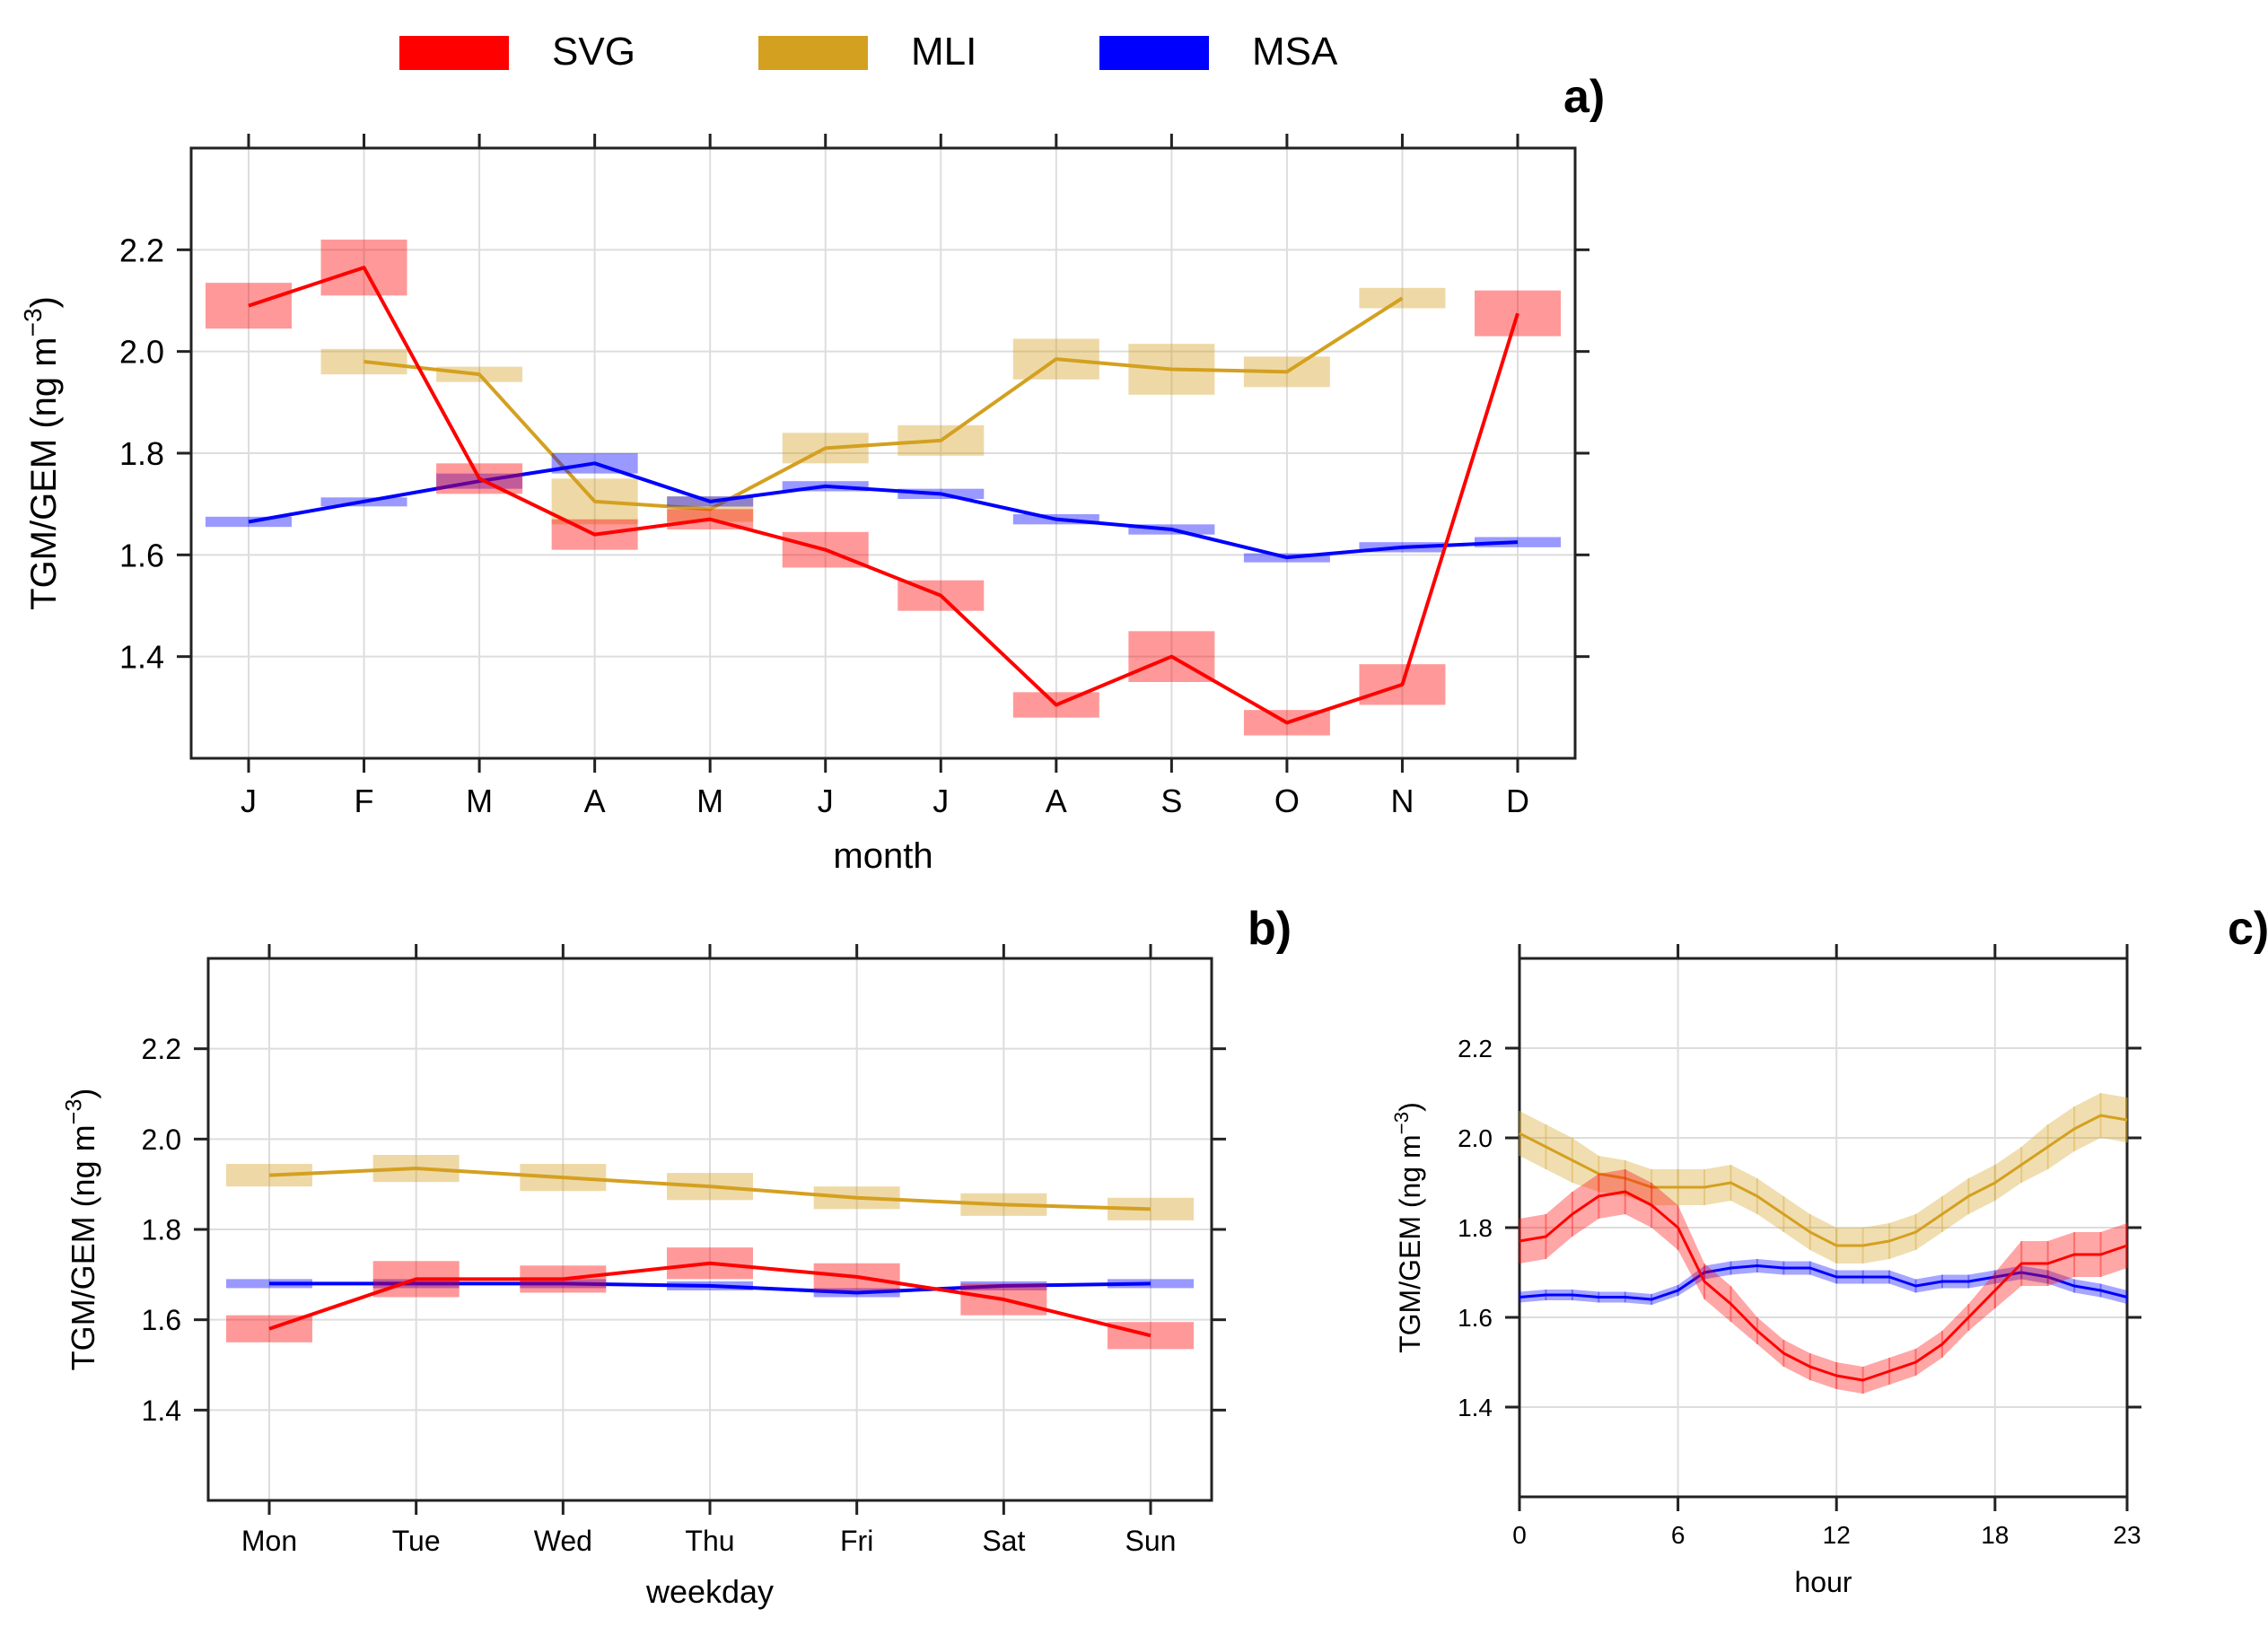 The image size is (2268, 1644). What do you see at coordinates (593, 52) in the screenshot?
I see `legend-label-svg: SVG` at bounding box center [593, 52].